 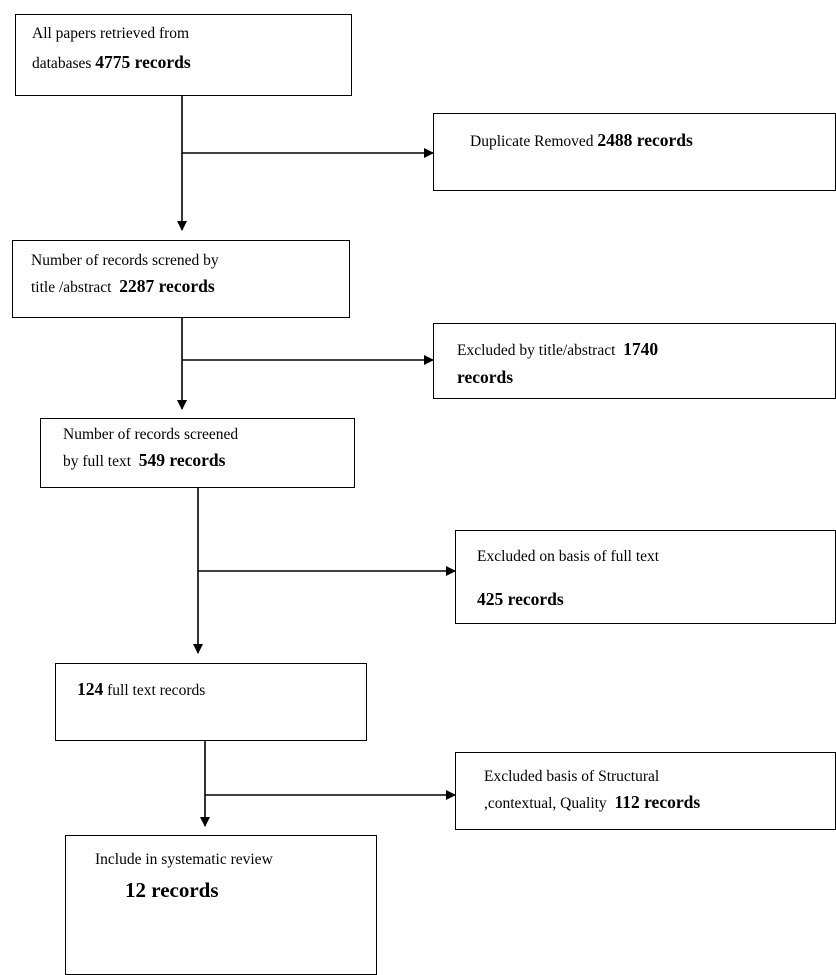 What do you see at coordinates (151, 434) in the screenshot?
I see `screened-full-line1: Number of records screened` at bounding box center [151, 434].